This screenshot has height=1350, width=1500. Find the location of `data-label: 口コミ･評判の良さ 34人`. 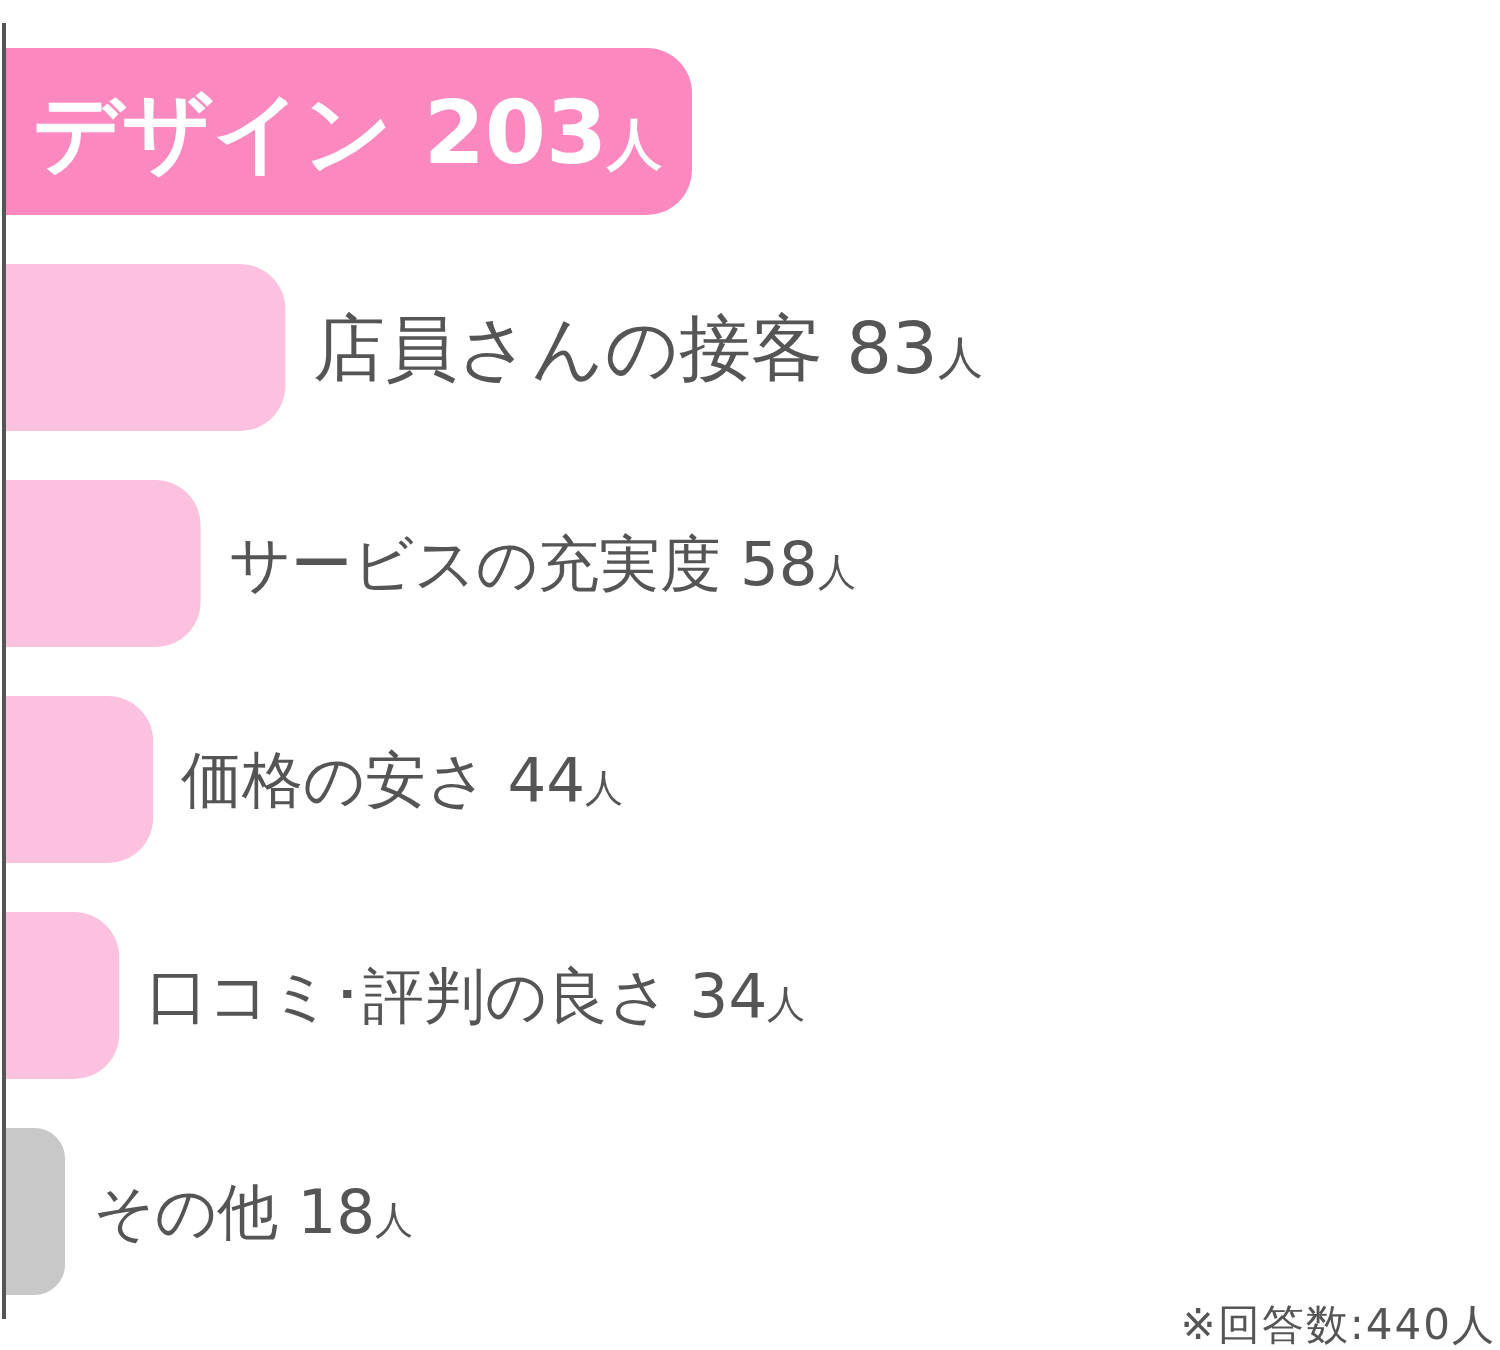

data-label: 口コミ･評判の良さ 34人 is located at coordinates (476, 996).